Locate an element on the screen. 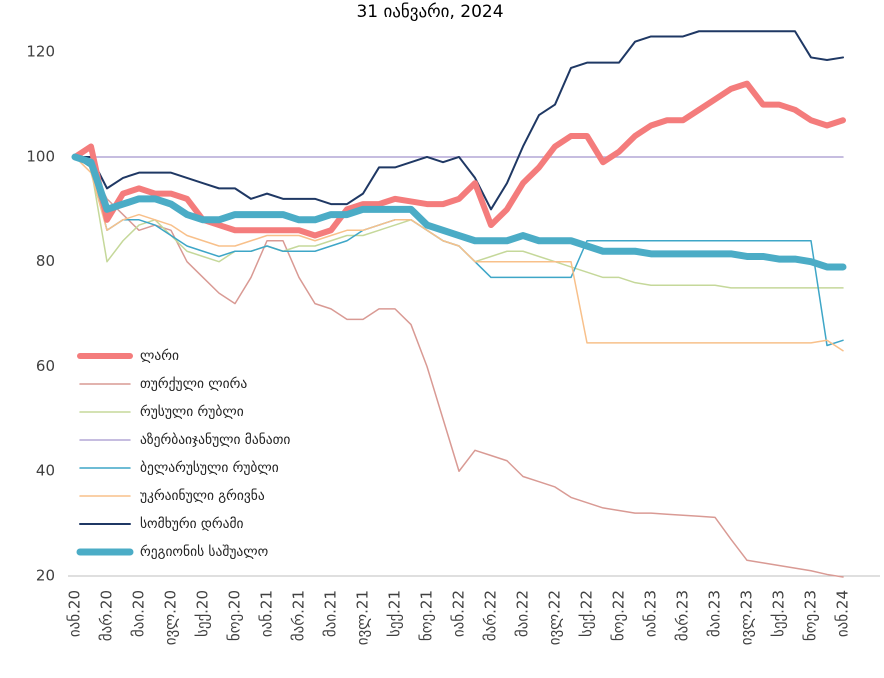 This screenshot has height=678, width=884. x-tick-label: ნოე.21 is located at coordinates (427, 615).